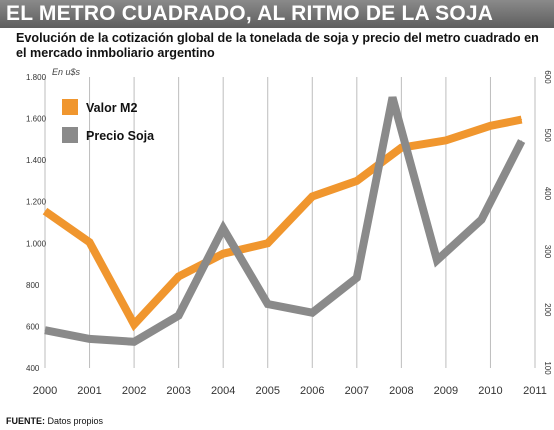 Image resolution: width=554 pixels, height=430 pixels. I want to click on x-tick-label: 2005, so click(267, 391).